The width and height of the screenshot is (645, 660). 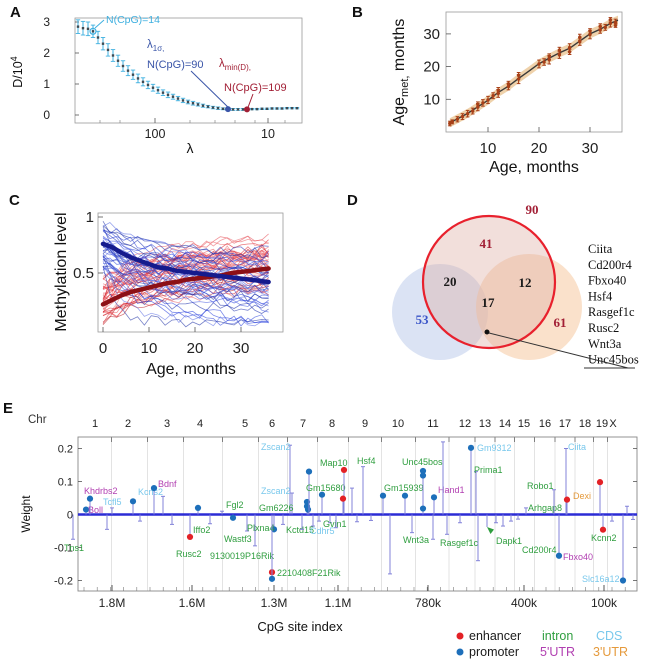 What do you see at coordinates (247, 109) in the screenshot?
I see `highlight-point-n109` at bounding box center [247, 109].